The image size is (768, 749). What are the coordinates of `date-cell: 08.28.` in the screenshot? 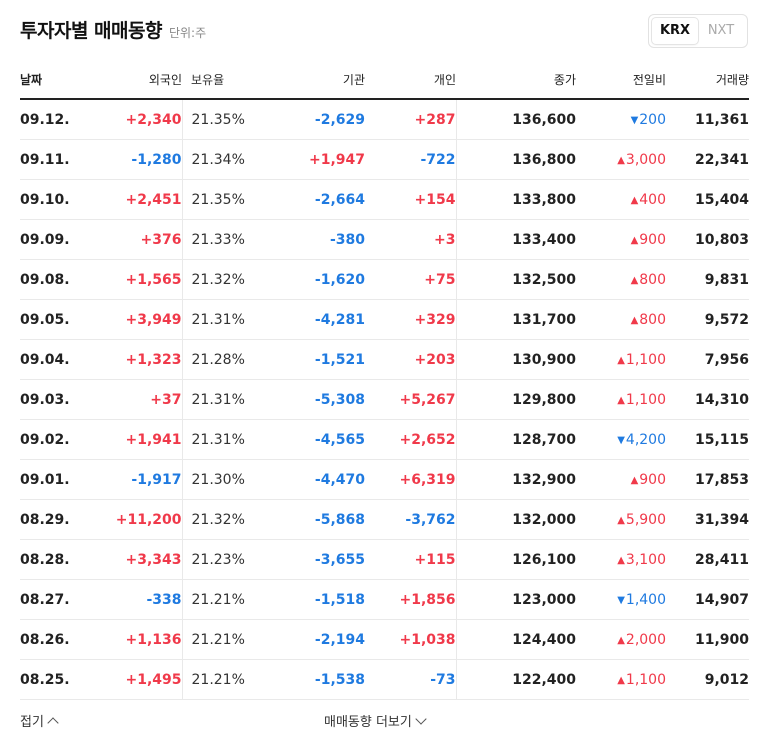 It's located at (46, 559).